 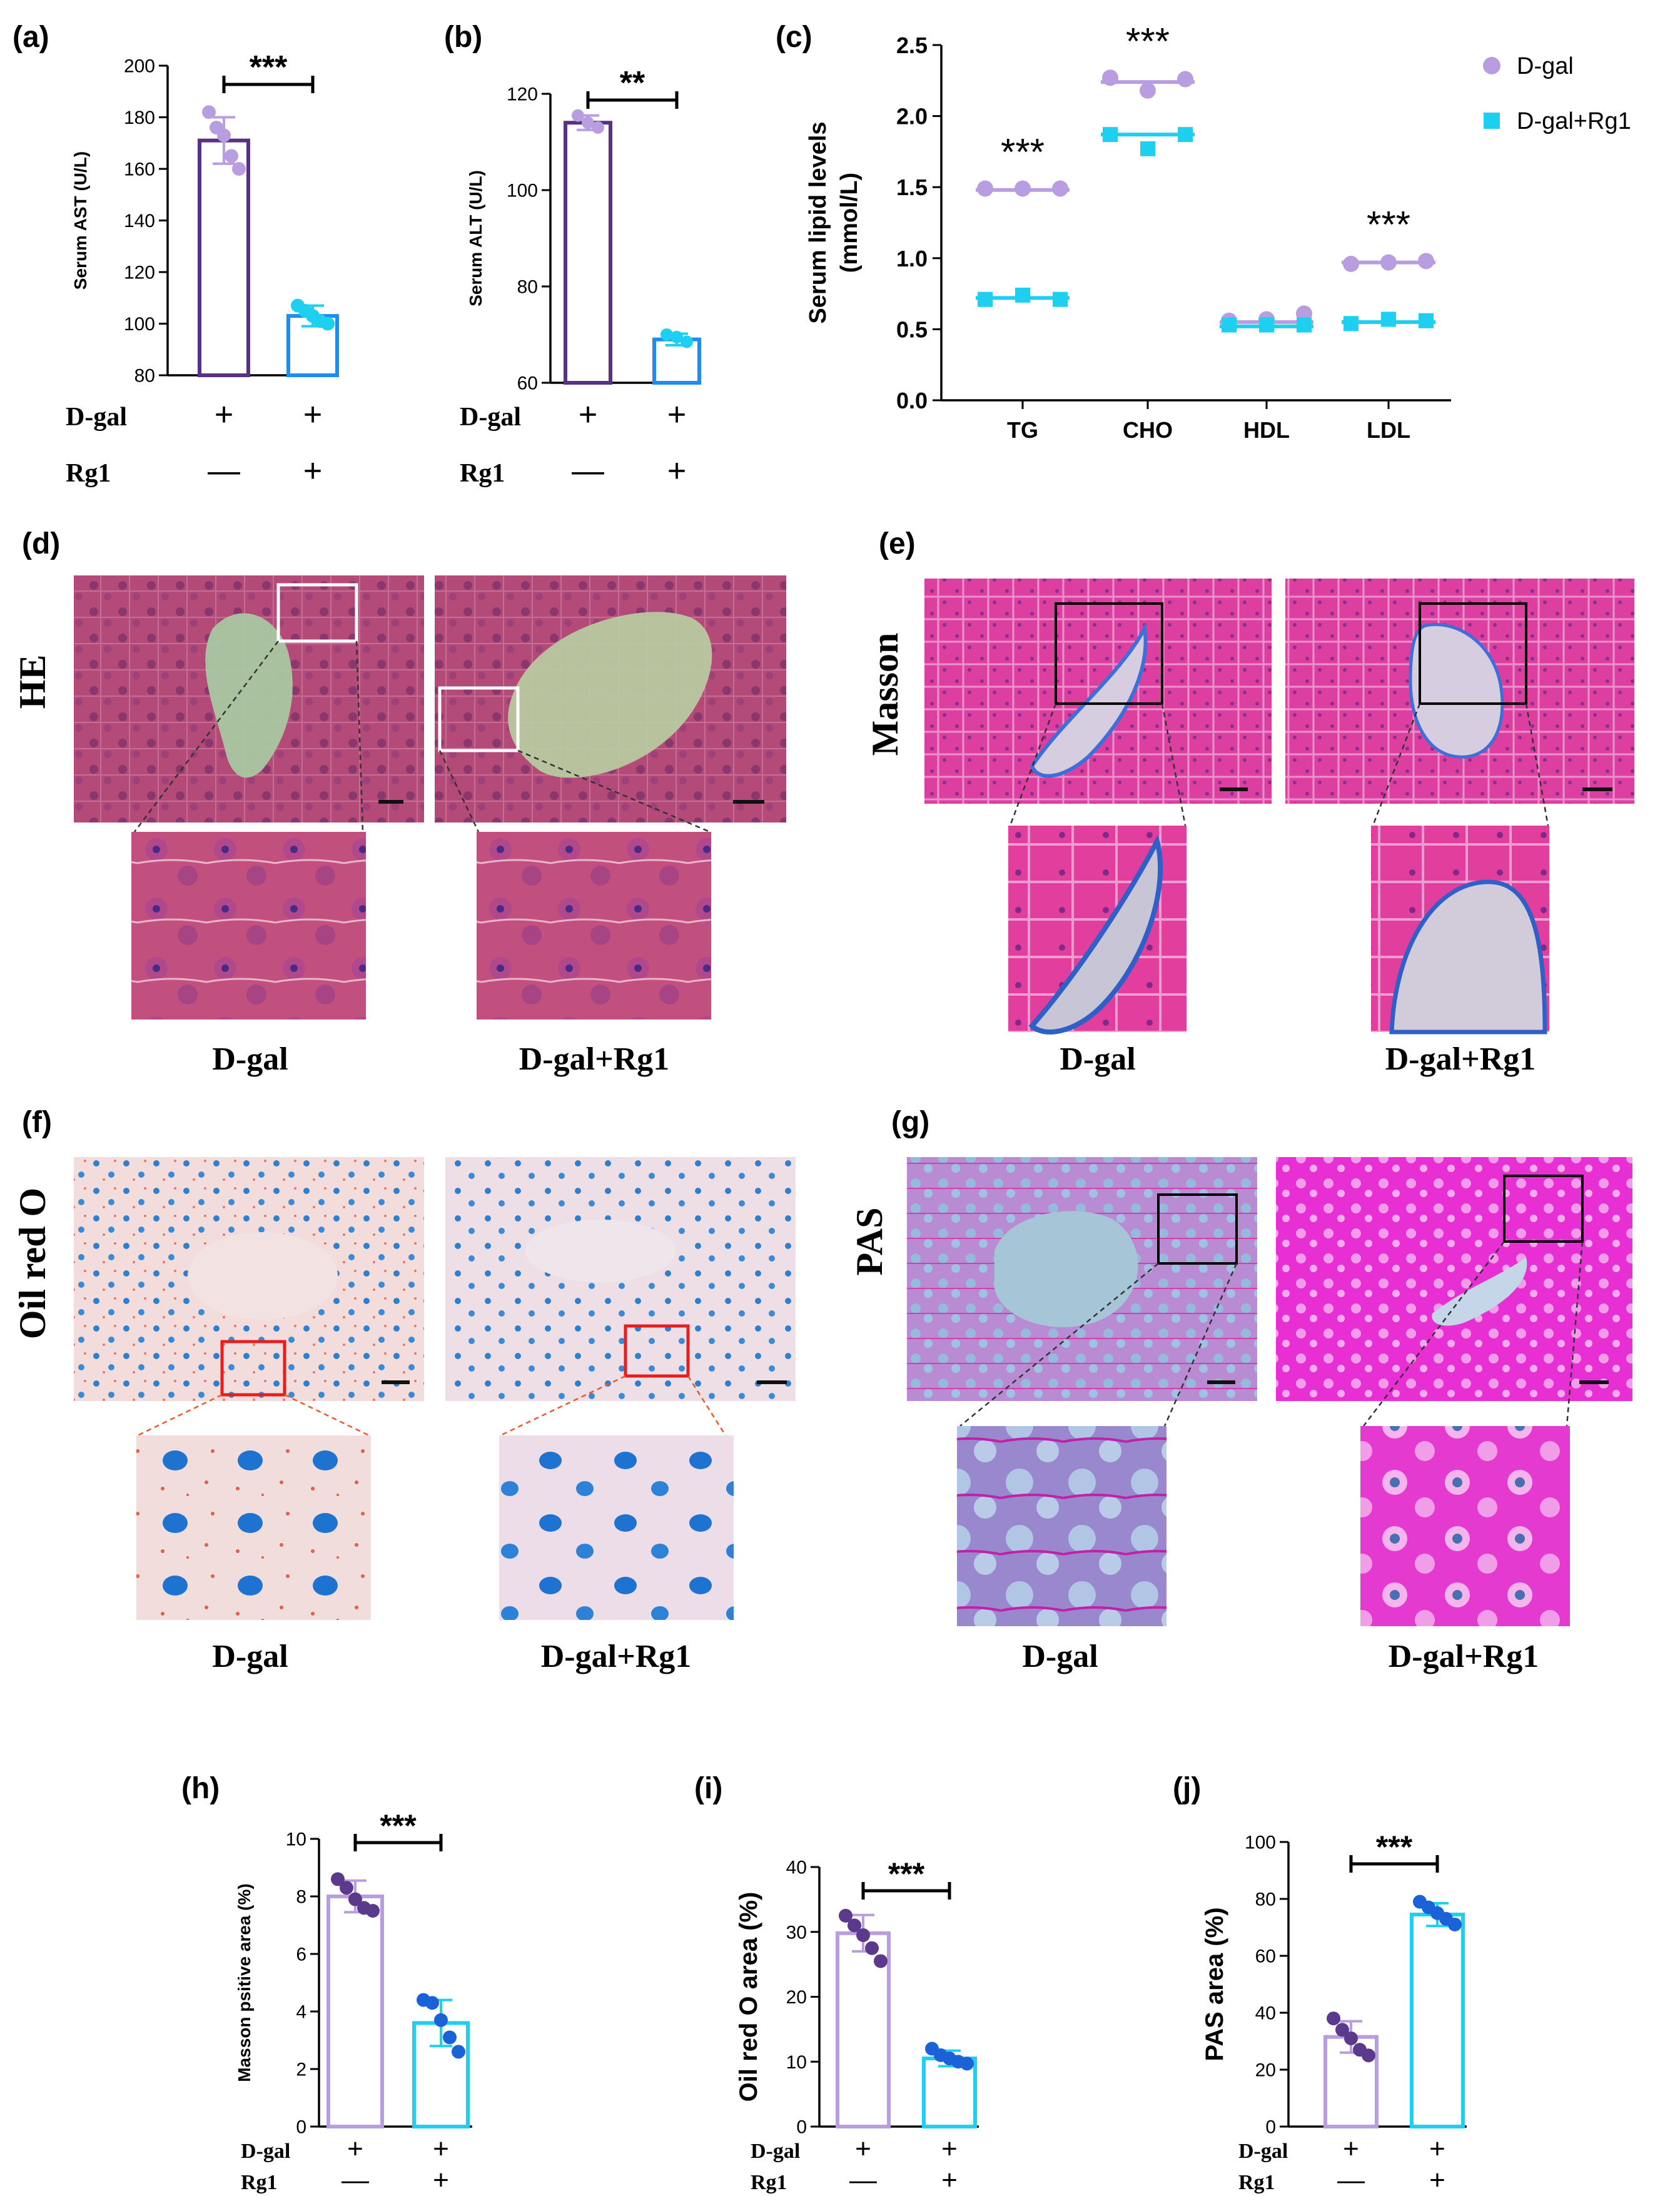 What do you see at coordinates (37, 1122) in the screenshot?
I see `panel-label: (f)` at bounding box center [37, 1122].